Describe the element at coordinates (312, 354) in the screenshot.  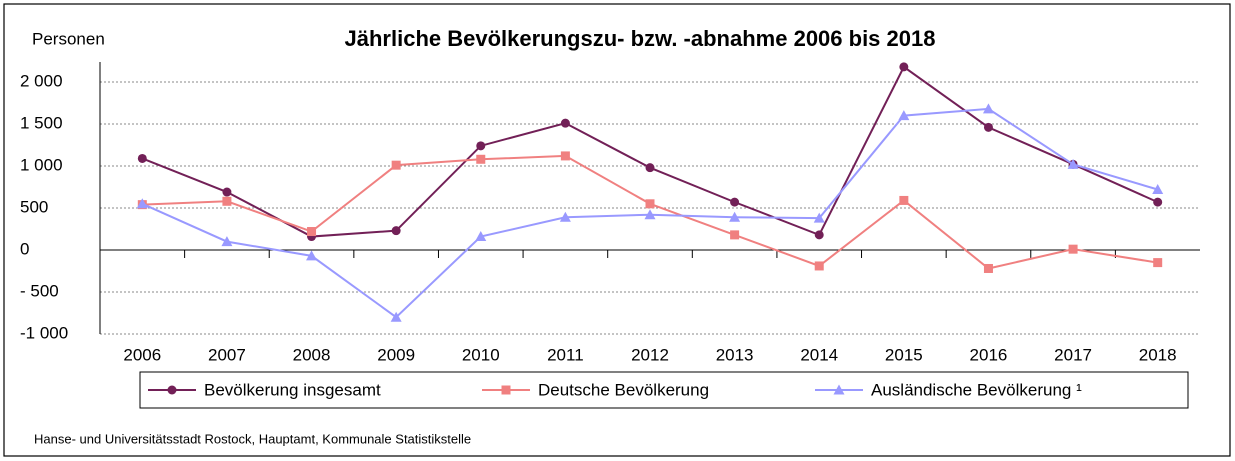
I see `x-tick-label: 2008` at that location.